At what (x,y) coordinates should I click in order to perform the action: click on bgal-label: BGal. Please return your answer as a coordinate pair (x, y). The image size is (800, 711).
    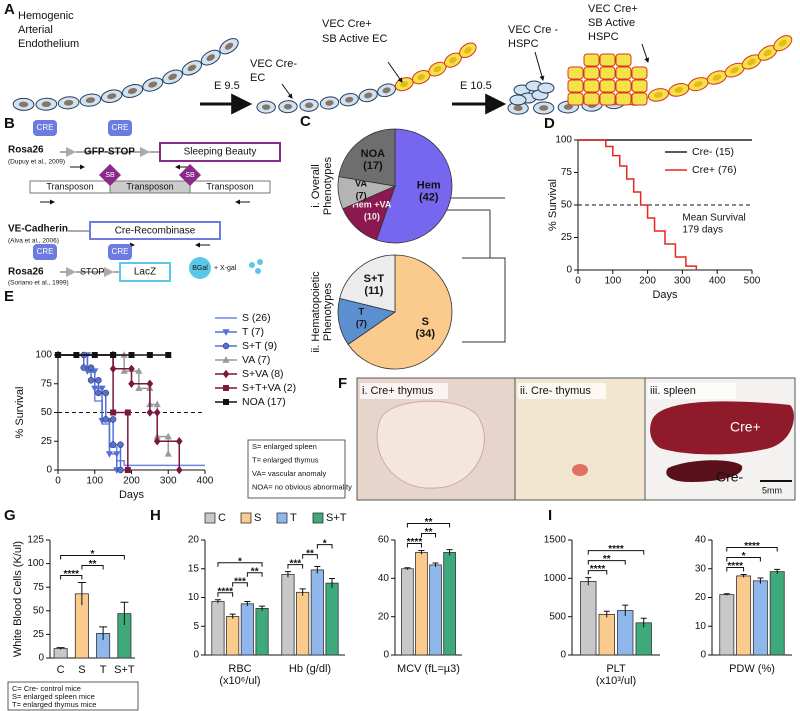
    Looking at the image, I should click on (200, 268).